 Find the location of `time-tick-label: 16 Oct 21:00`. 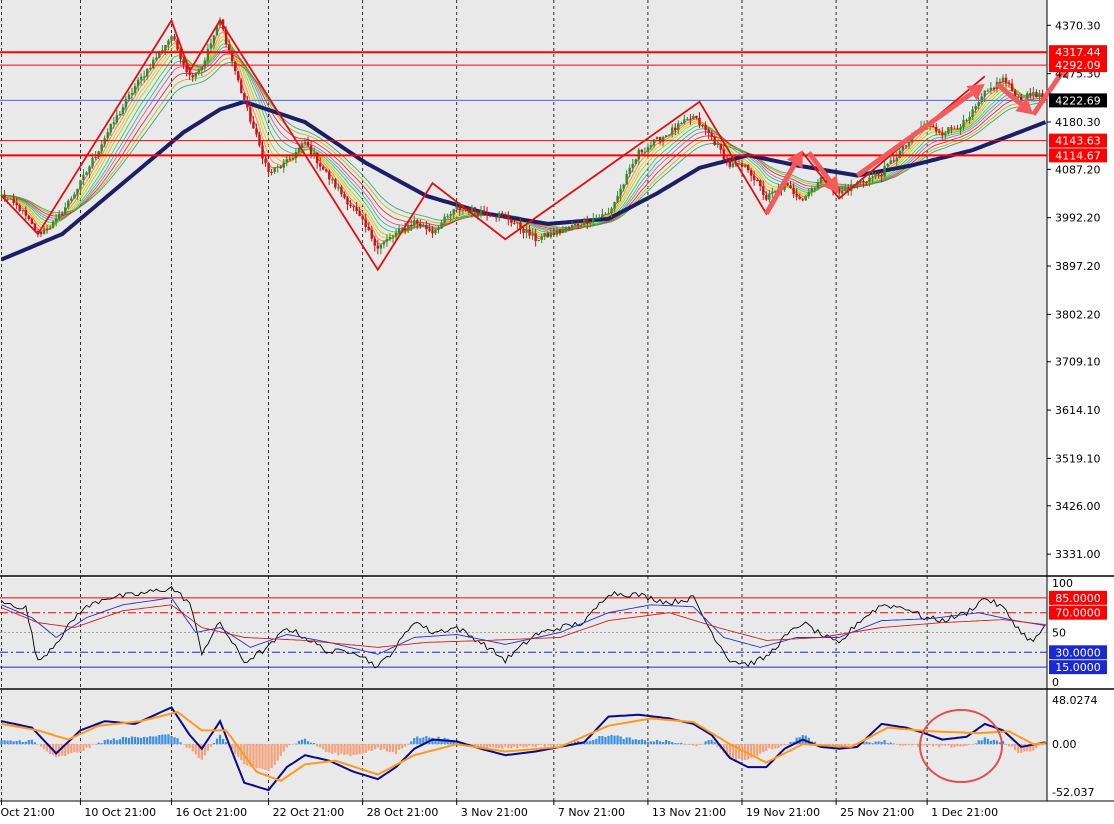

time-tick-label: 16 Oct 21:00 is located at coordinates (211, 812).